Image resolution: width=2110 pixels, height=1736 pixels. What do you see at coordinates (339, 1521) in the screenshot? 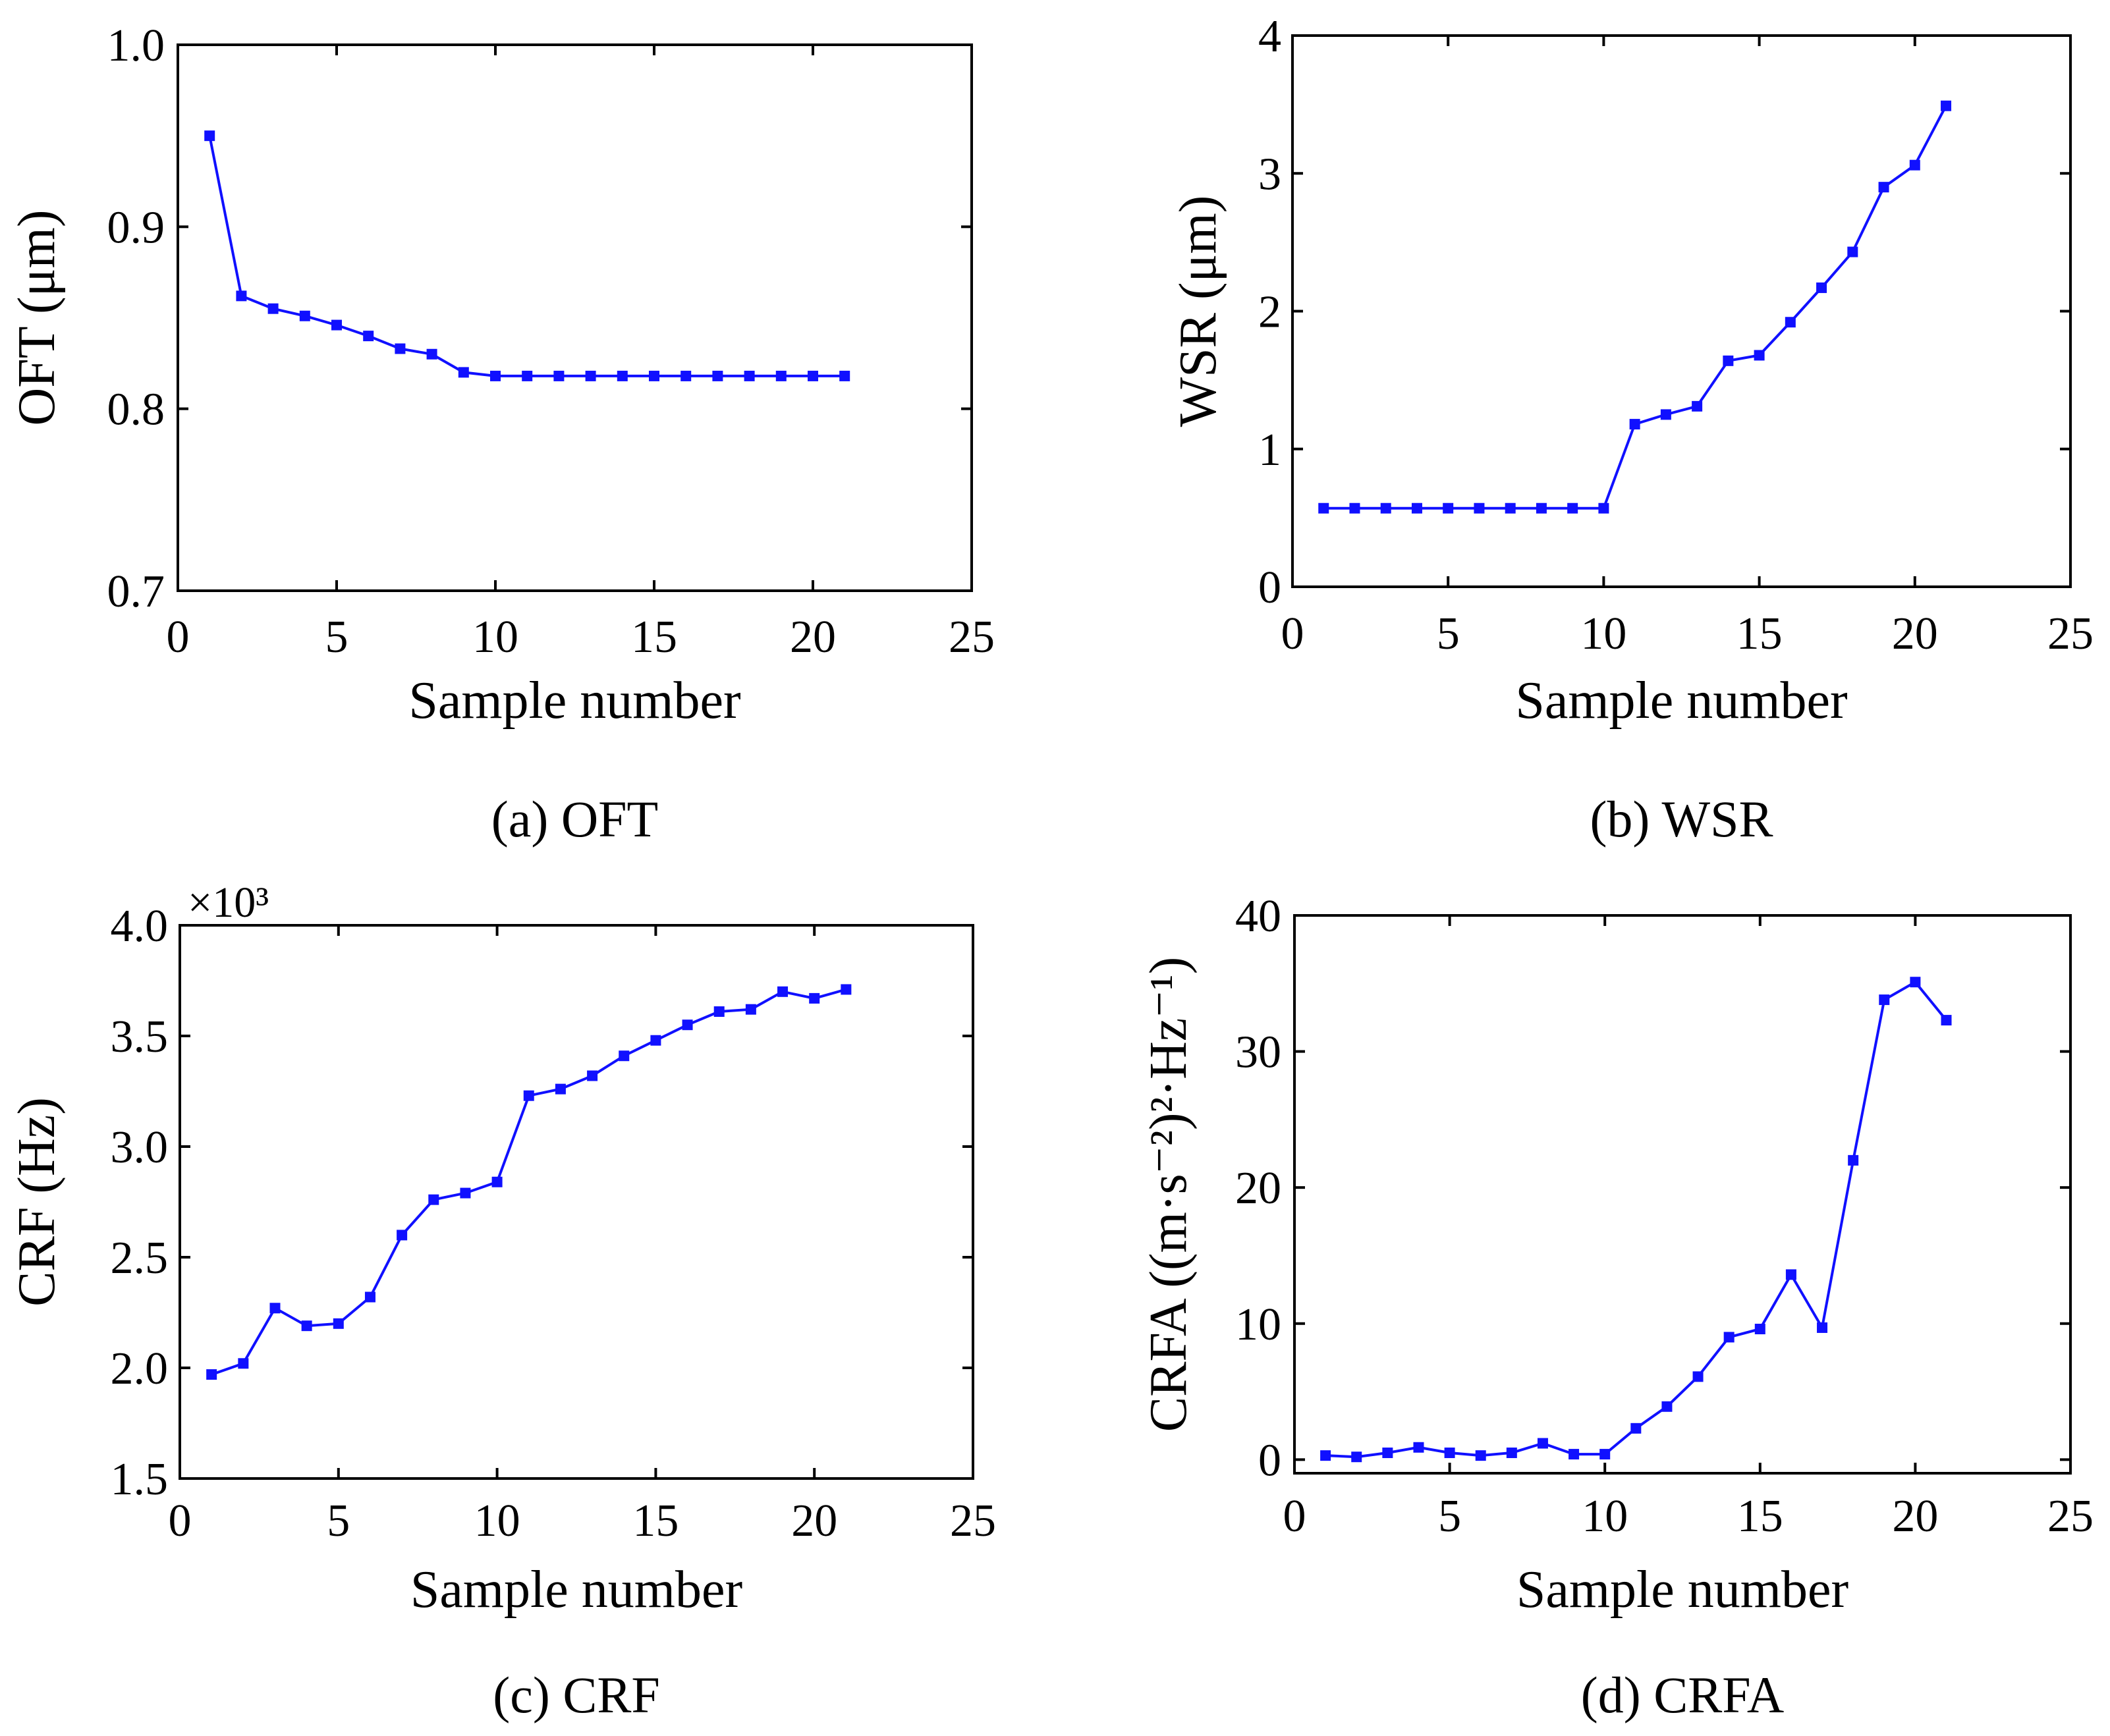
I see `x-tick-label-crf: 5` at bounding box center [339, 1521].